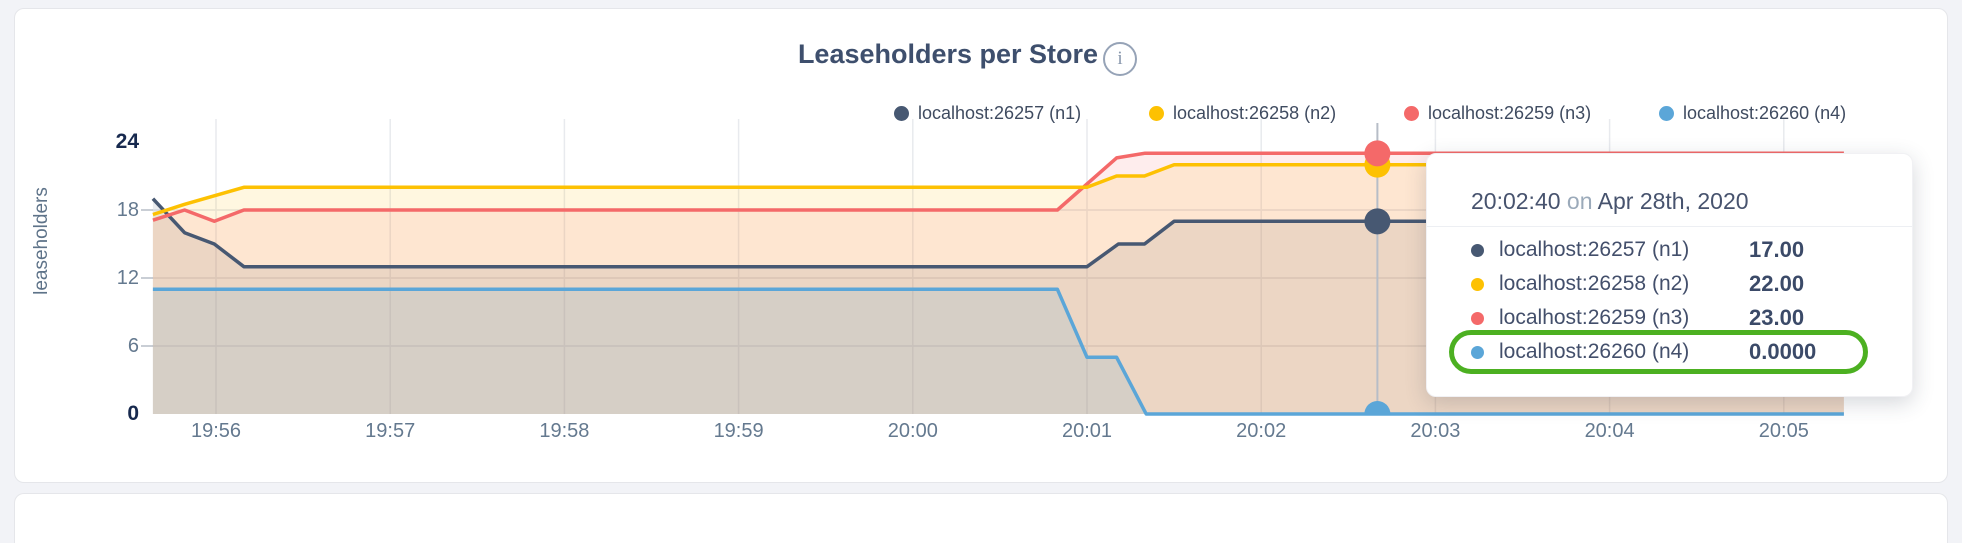  I want to click on tooltip-row-name: localhost:26259 (n3), so click(1594, 317).